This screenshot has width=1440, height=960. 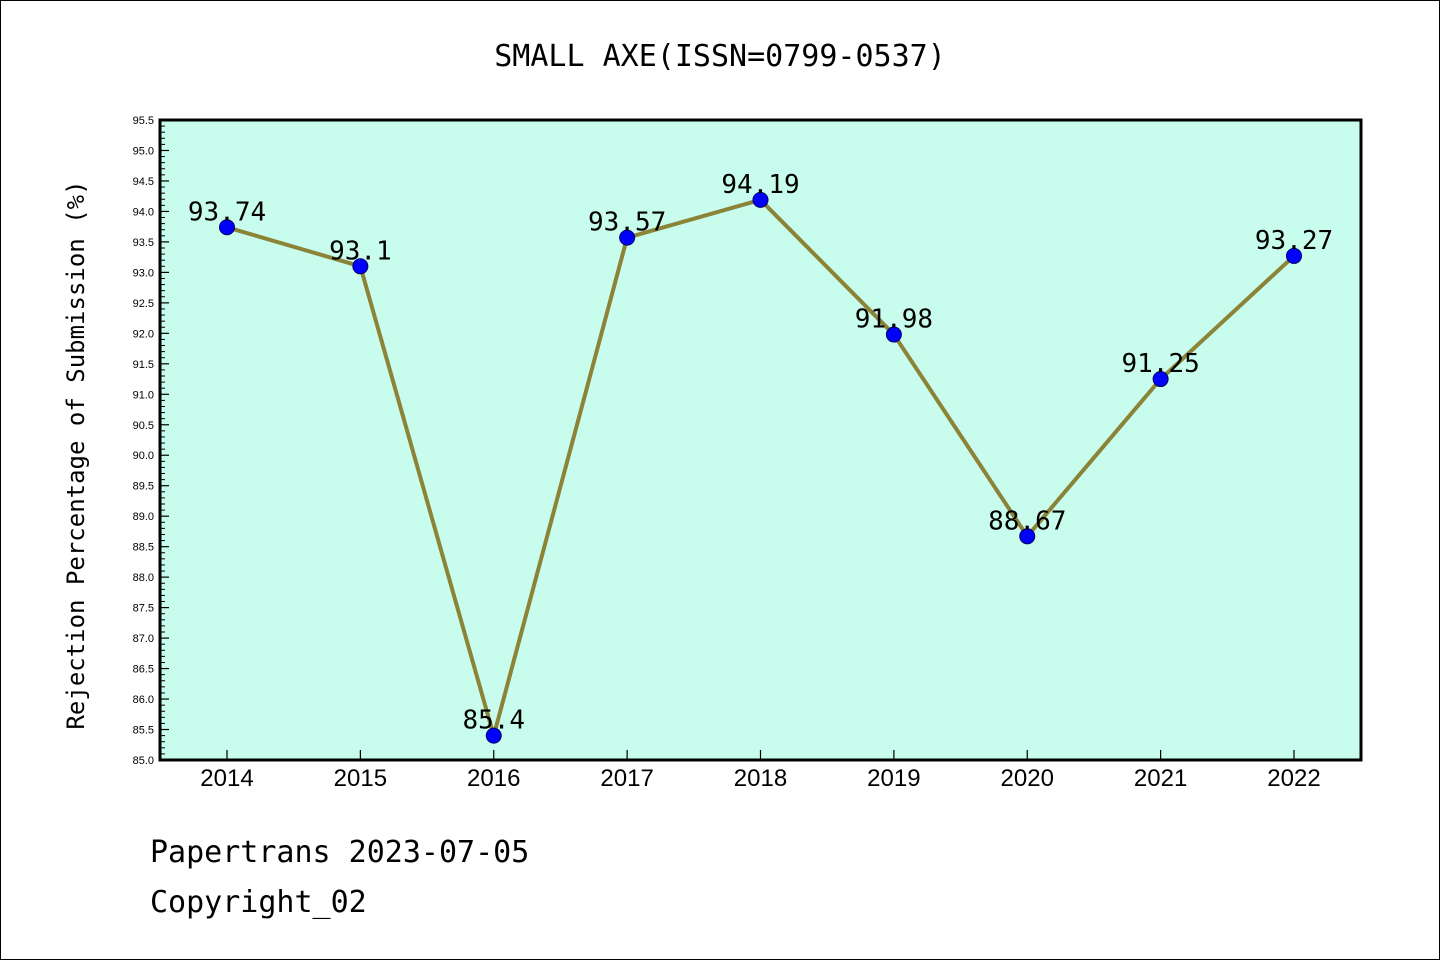 What do you see at coordinates (76, 454) in the screenshot?
I see `y-axis-label: Rejection Percentage of Submission (%)` at bounding box center [76, 454].